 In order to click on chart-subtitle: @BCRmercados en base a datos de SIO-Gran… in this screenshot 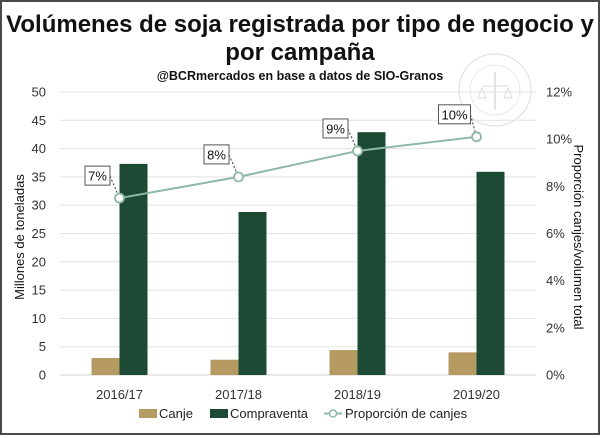, I will do `click(300, 76)`.